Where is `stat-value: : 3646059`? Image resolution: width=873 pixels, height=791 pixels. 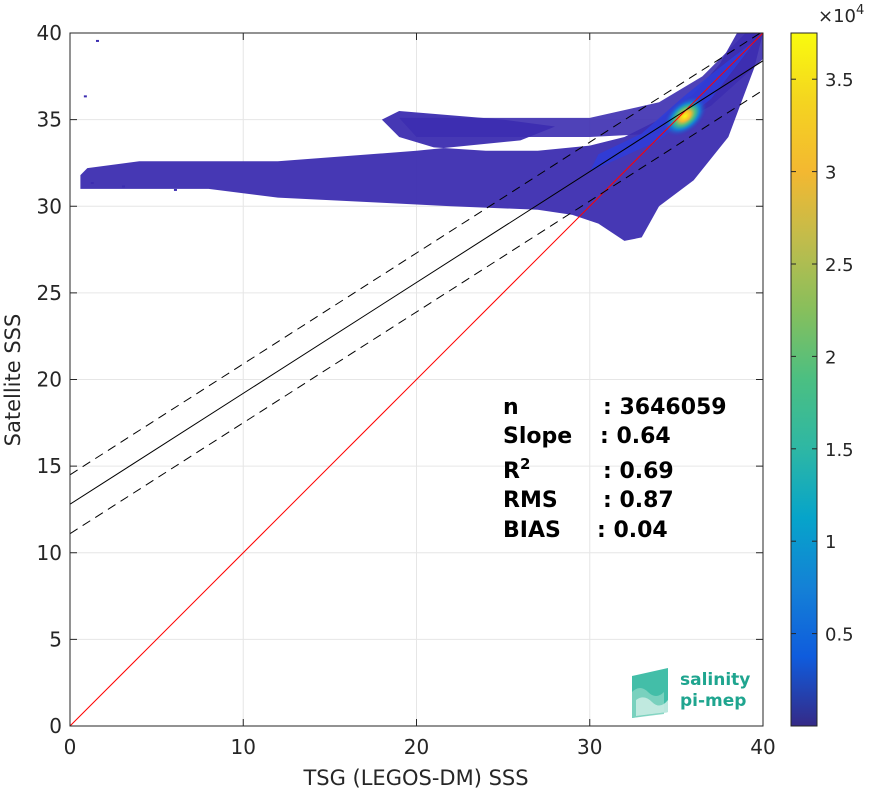
stat-value: : 3646059 is located at coordinates (665, 407).